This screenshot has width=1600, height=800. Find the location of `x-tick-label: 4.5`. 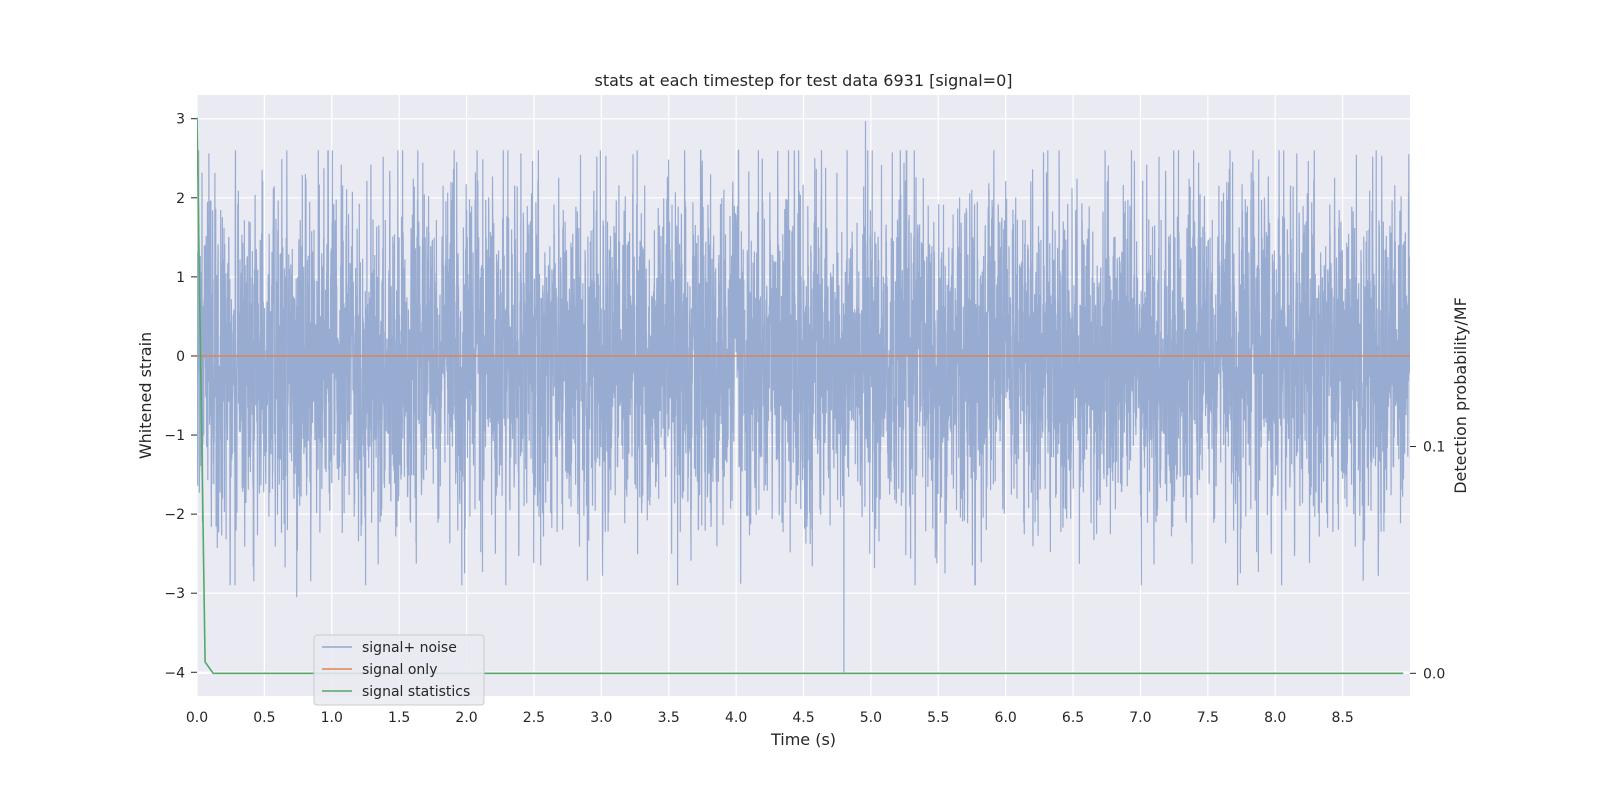

x-tick-label: 4.5 is located at coordinates (803, 718).